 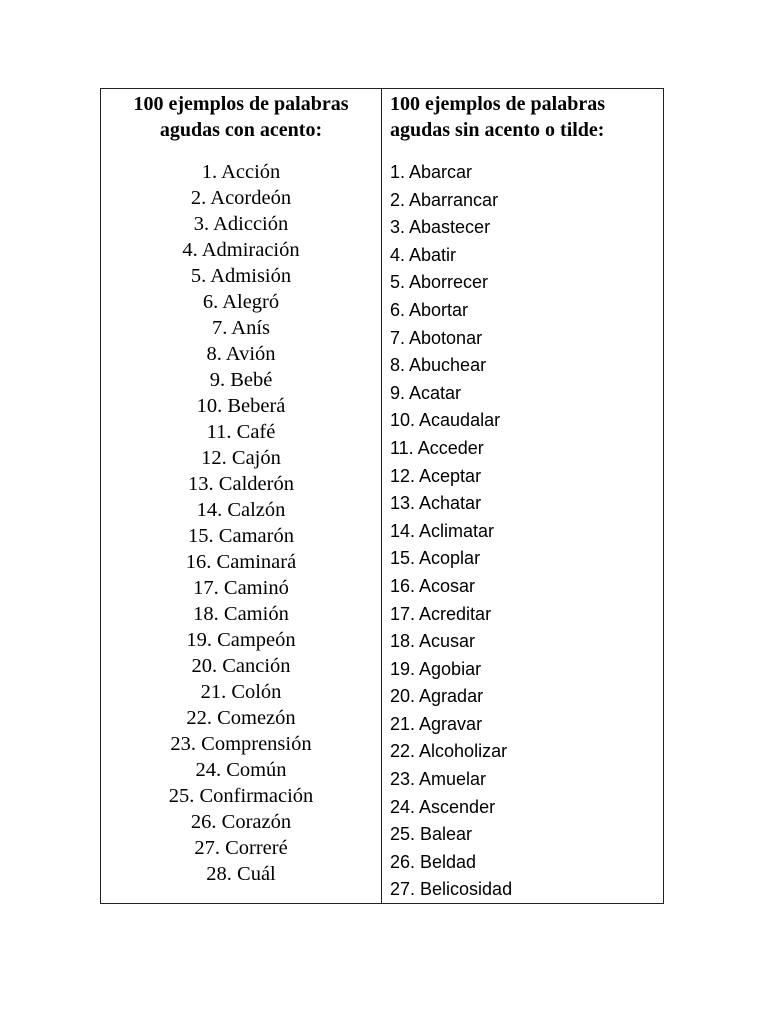 What do you see at coordinates (438, 779) in the screenshot?
I see `list-item: 23. Amuelar` at bounding box center [438, 779].